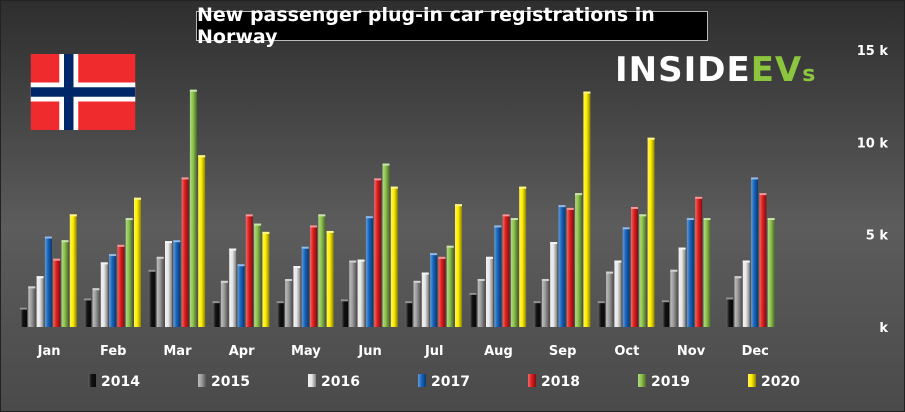 Image resolution: width=905 pixels, height=412 pixels. Describe the element at coordinates (610, 299) in the screenshot. I see `bar-oct-2015` at that location.